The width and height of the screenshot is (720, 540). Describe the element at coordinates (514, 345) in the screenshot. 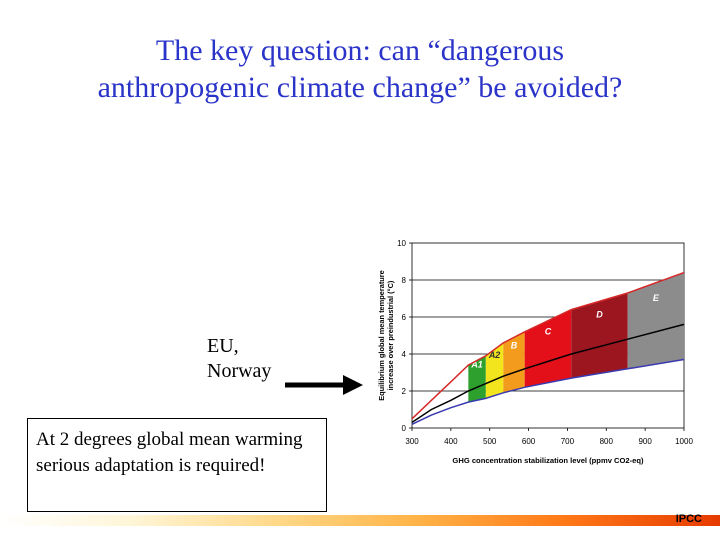

I see `band-label-b: B` at that location.